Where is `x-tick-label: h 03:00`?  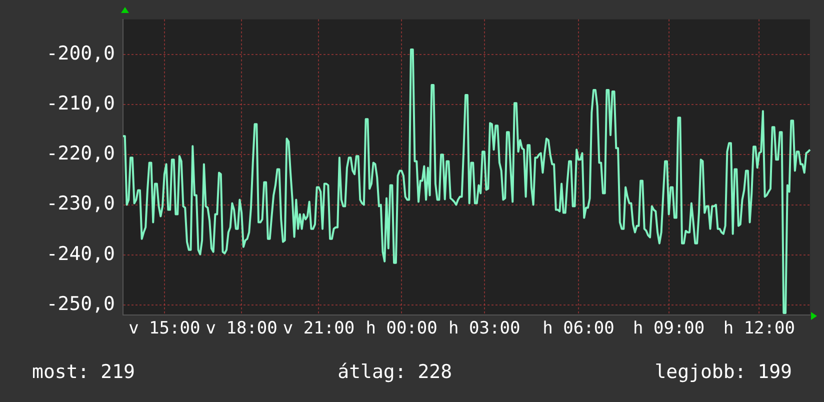 x-tick-label: h 03:00 is located at coordinates (484, 328).